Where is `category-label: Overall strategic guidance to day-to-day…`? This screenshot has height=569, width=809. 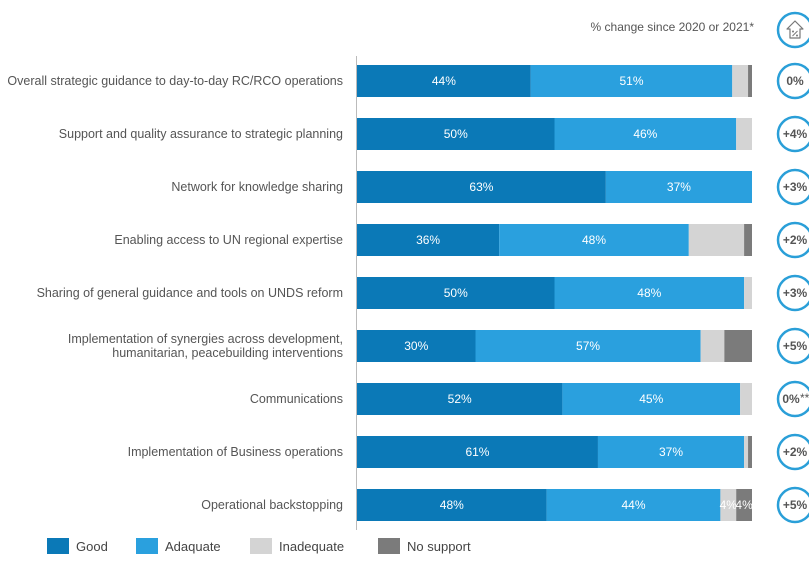 category-label: Overall strategic guidance to day-to-day… is located at coordinates (175, 81).